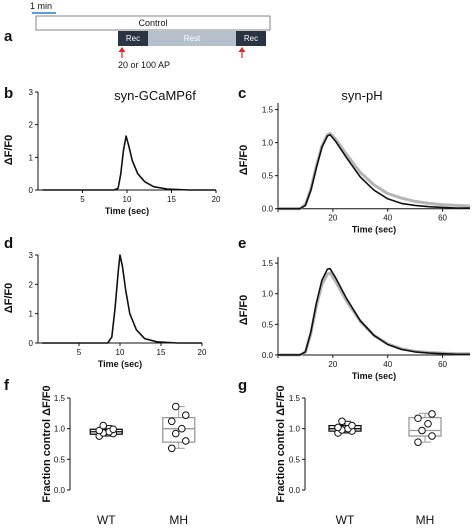 The image size is (474, 530). I want to click on panel-label-d: d, so click(8, 243).